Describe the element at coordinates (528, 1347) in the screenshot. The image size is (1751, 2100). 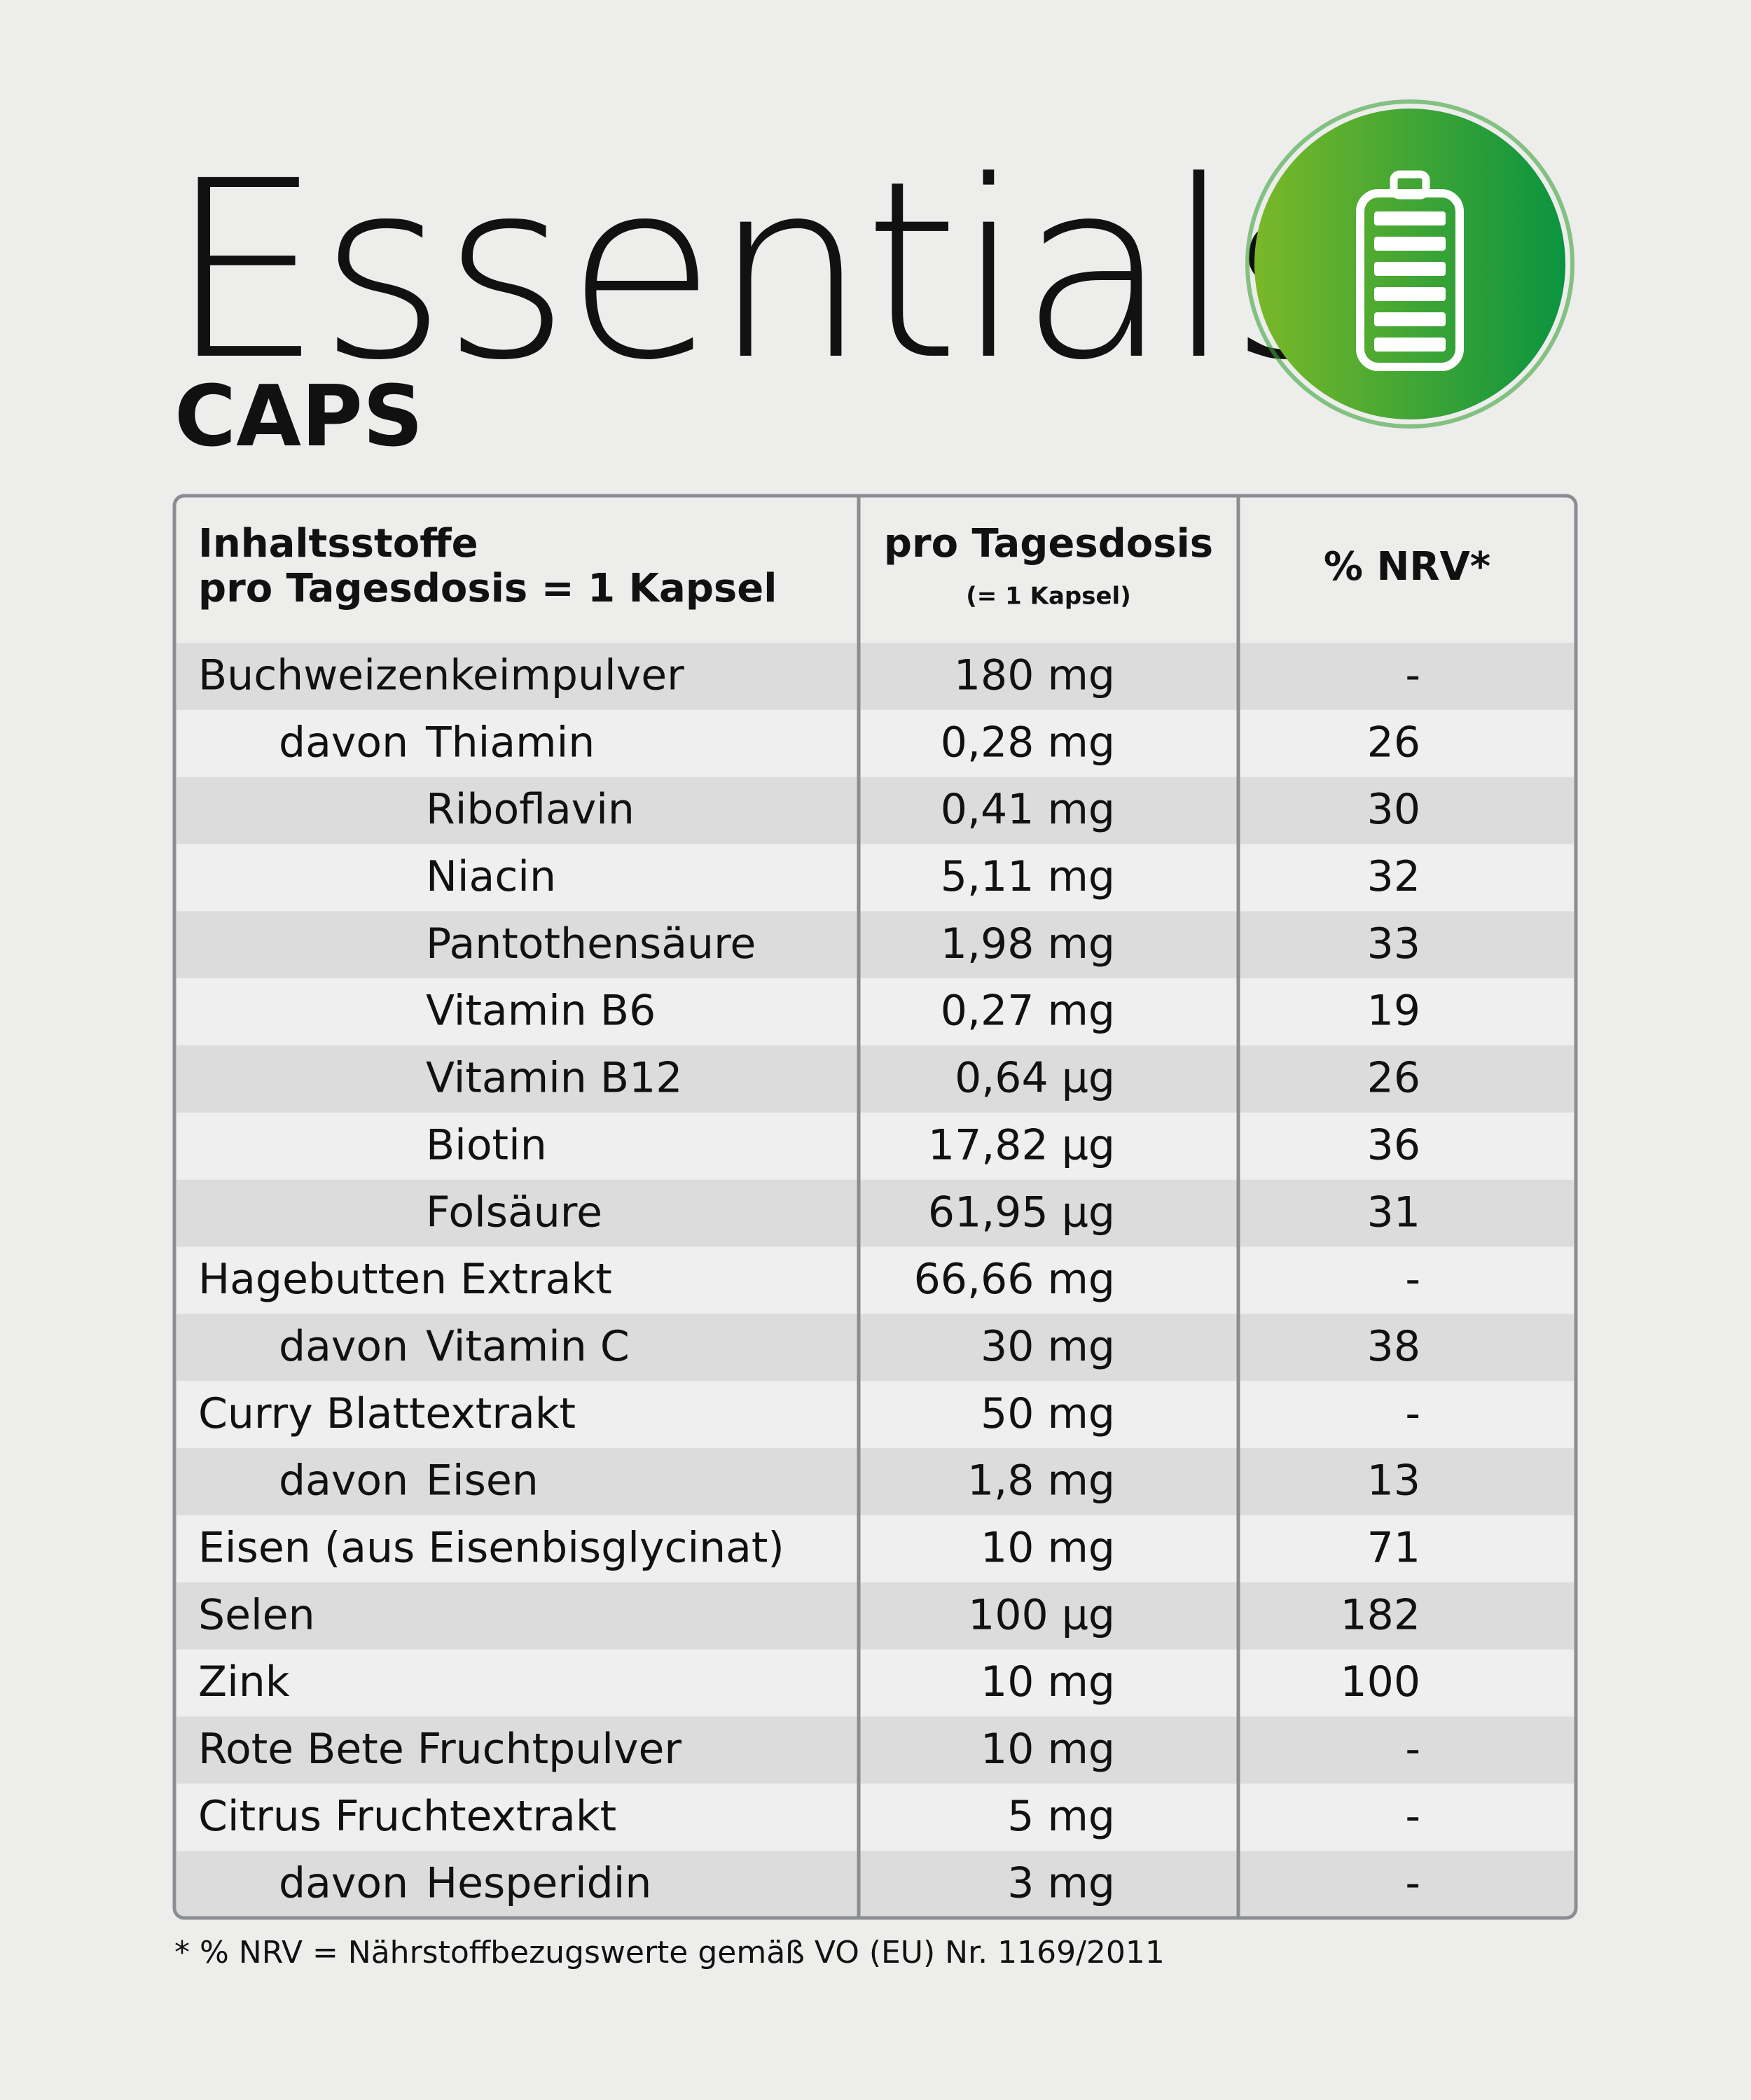
I see `ingredient: Vitamin C` at that location.